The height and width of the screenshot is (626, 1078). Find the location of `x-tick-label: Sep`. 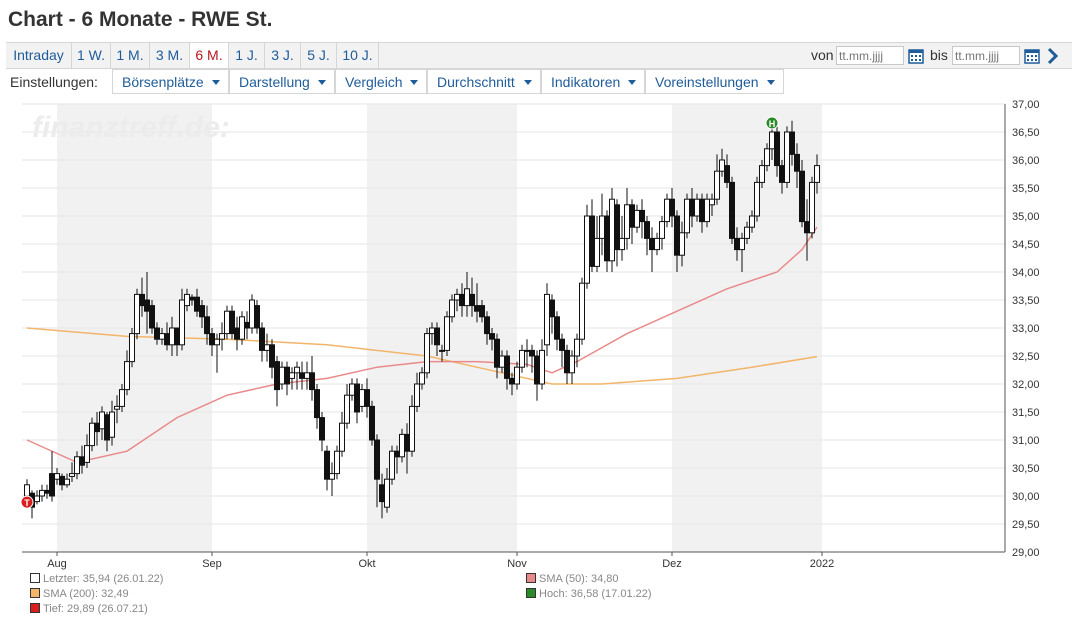

x-tick-label: Sep is located at coordinates (212, 564).